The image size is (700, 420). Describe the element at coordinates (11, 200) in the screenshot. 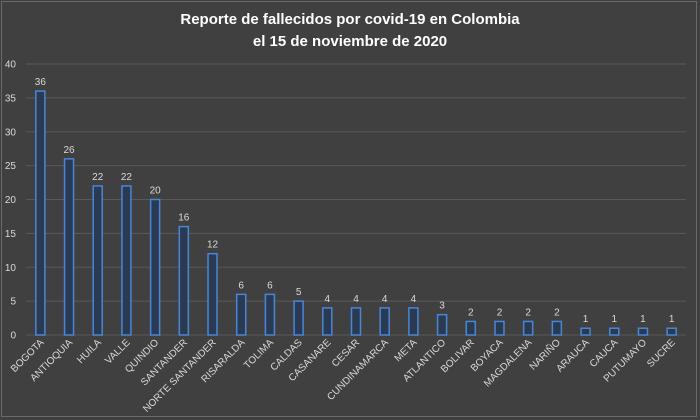

I see `y-tick-label: 20` at that location.